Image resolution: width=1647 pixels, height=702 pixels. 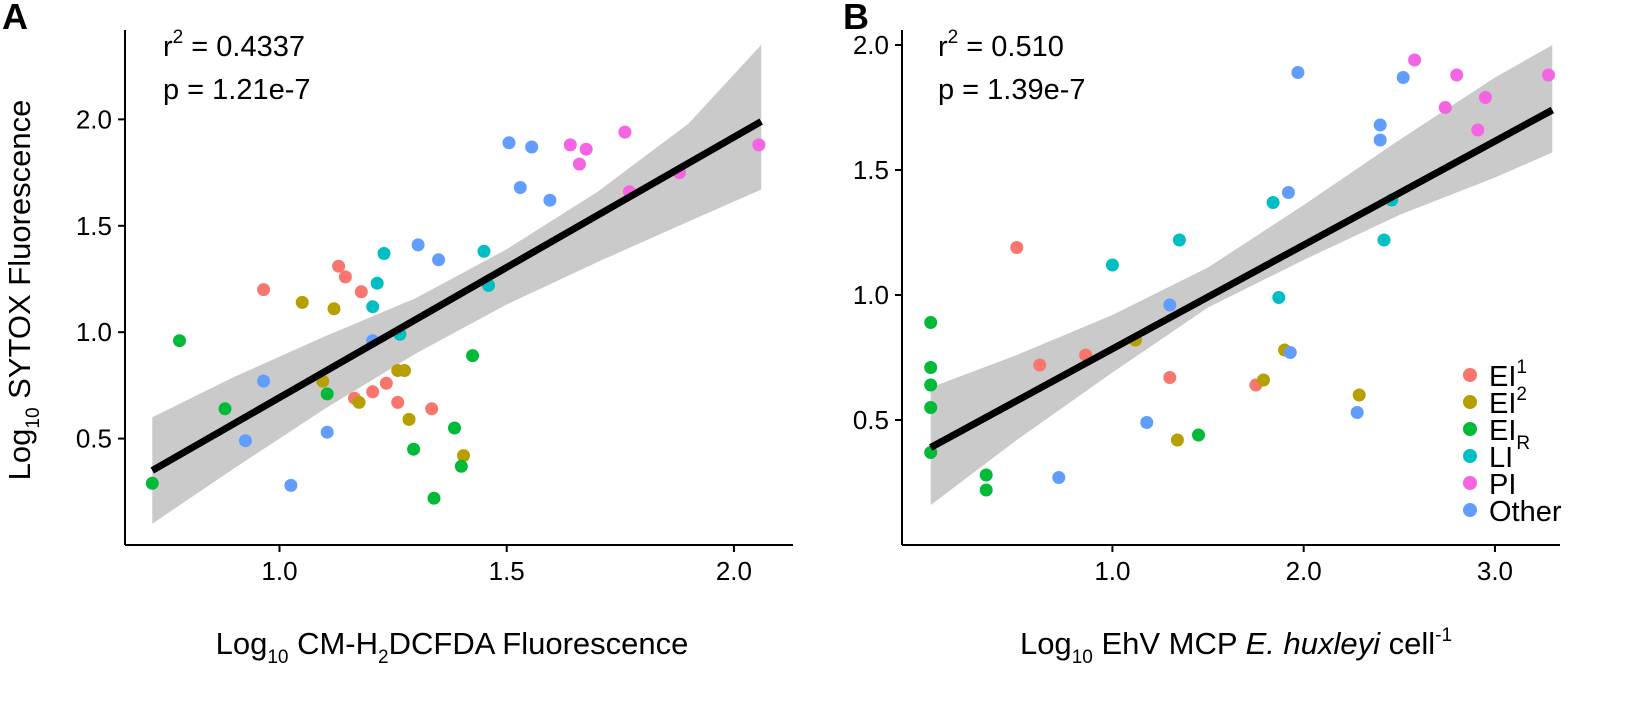 What do you see at coordinates (1502, 485) in the screenshot?
I see `legend-label-pi: PI` at bounding box center [1502, 485].